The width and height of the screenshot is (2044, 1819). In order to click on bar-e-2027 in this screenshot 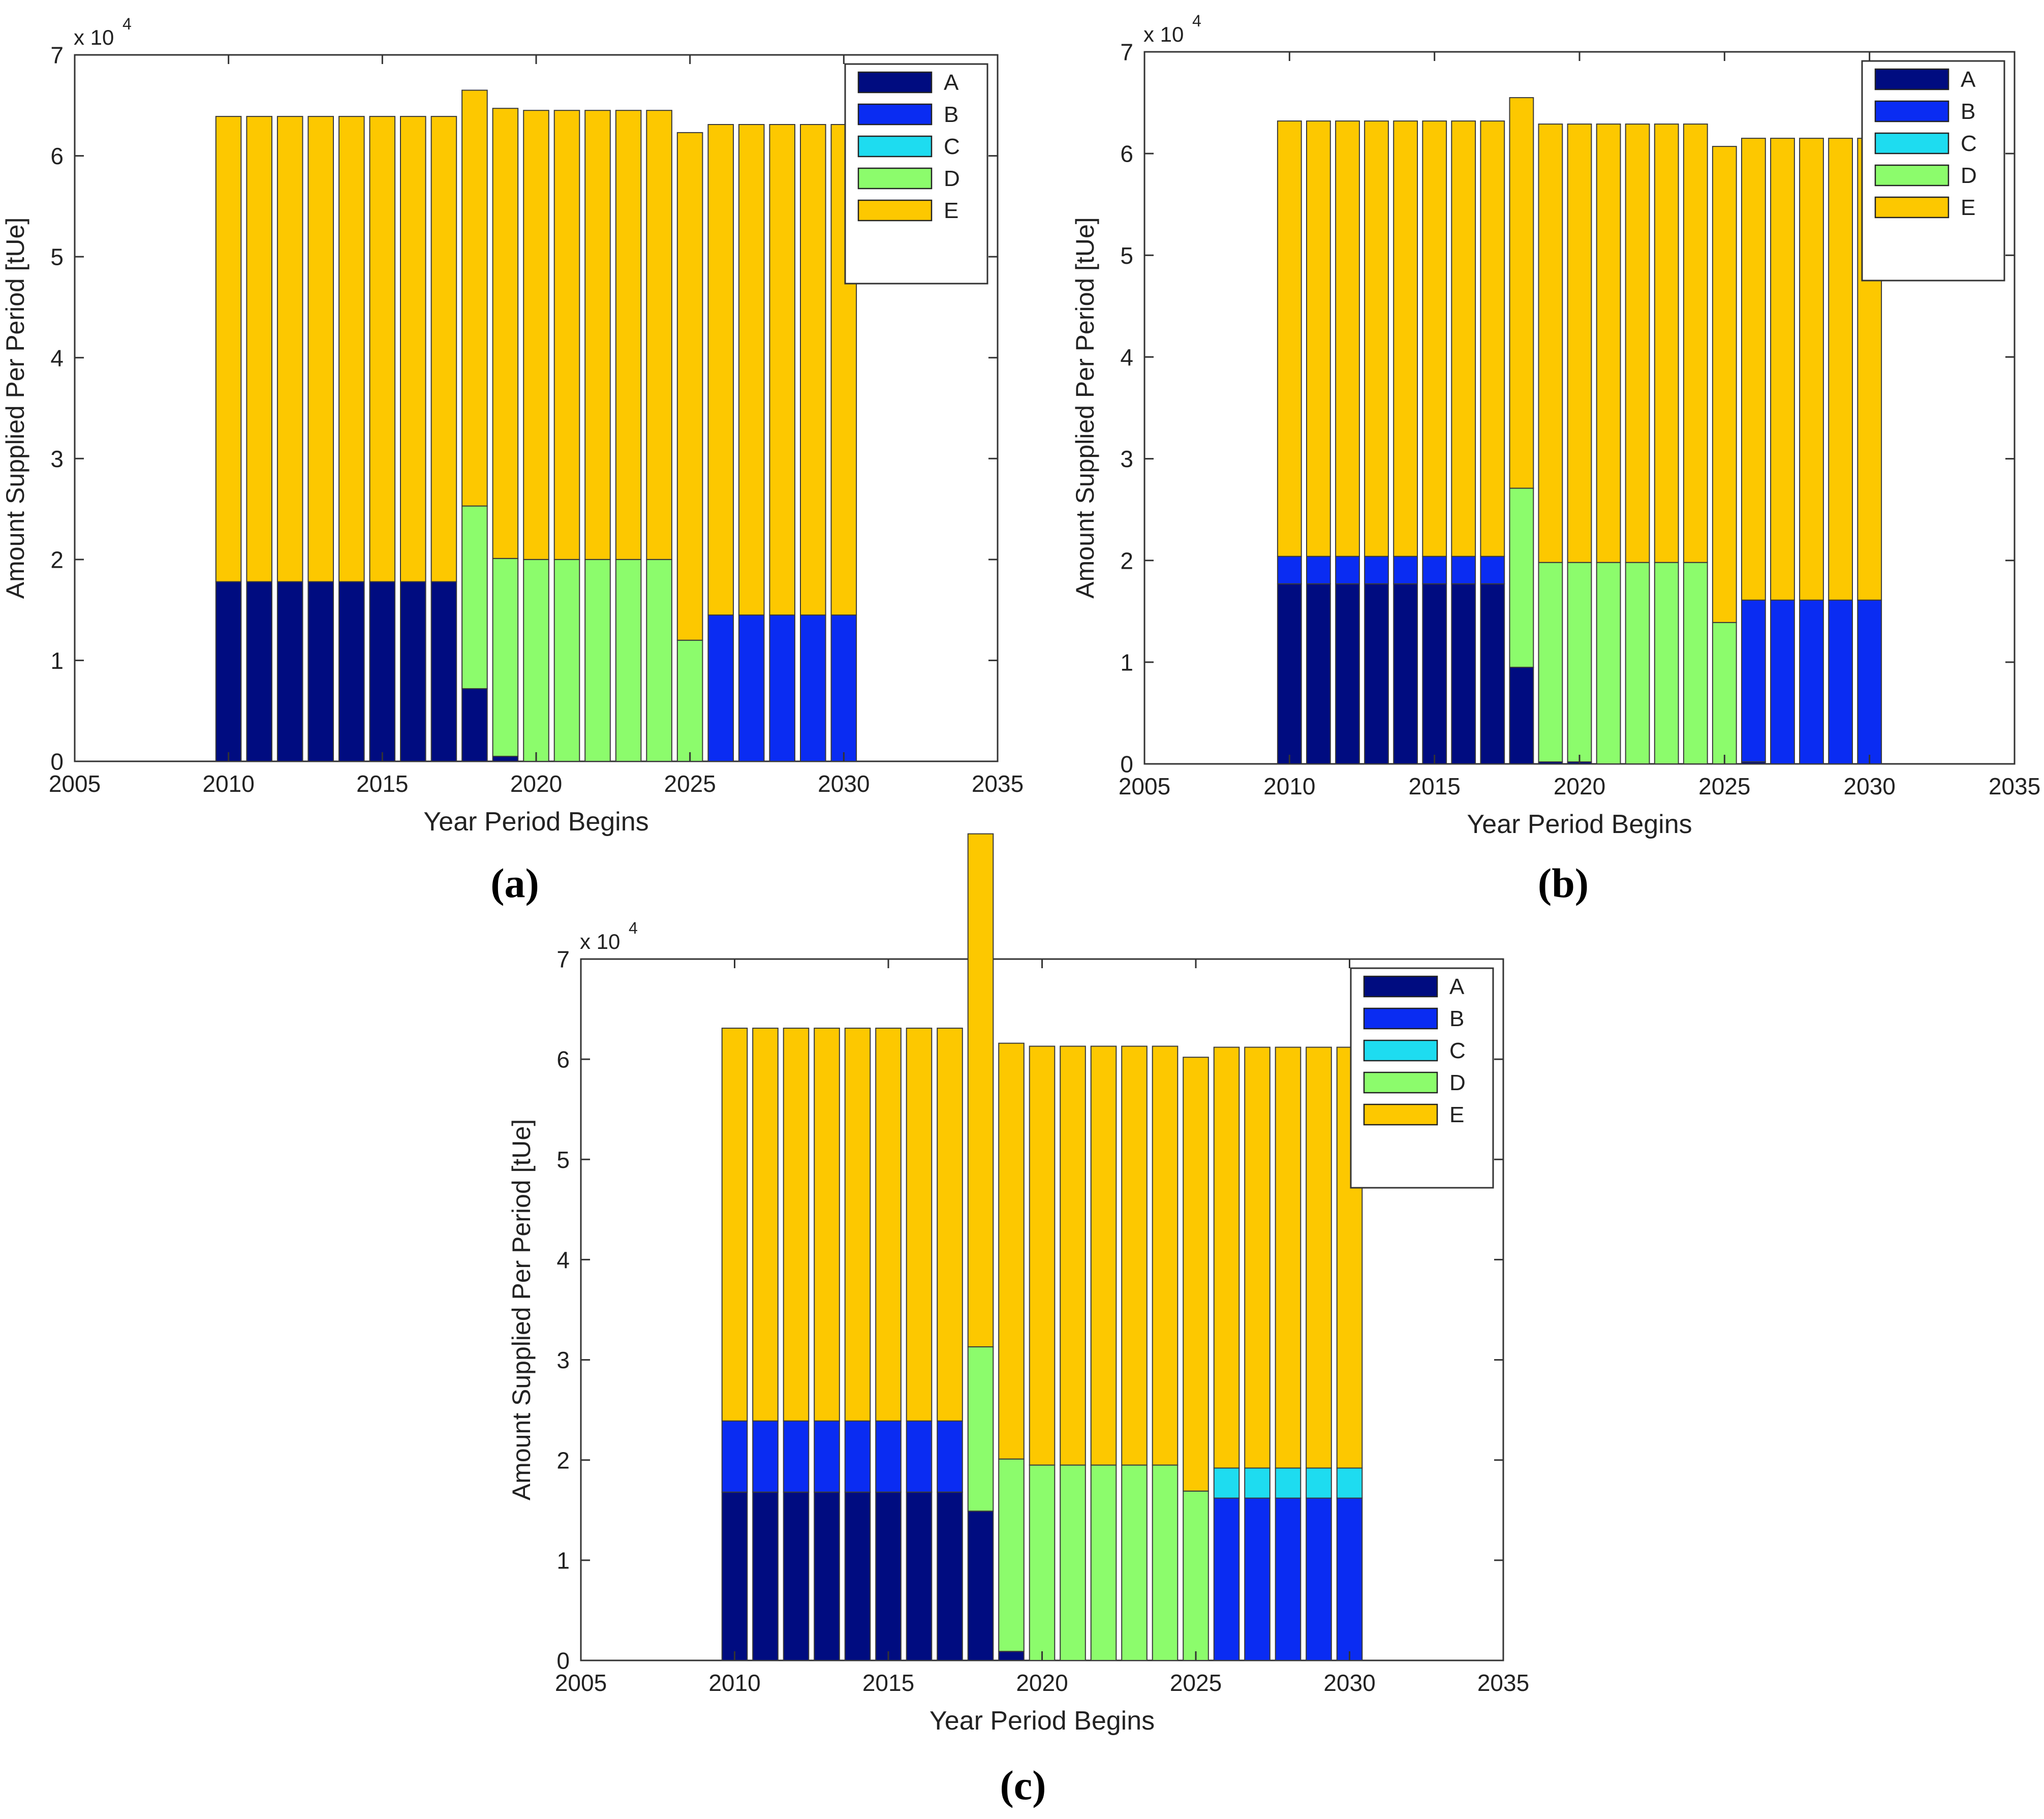, I will do `click(1782, 369)`.